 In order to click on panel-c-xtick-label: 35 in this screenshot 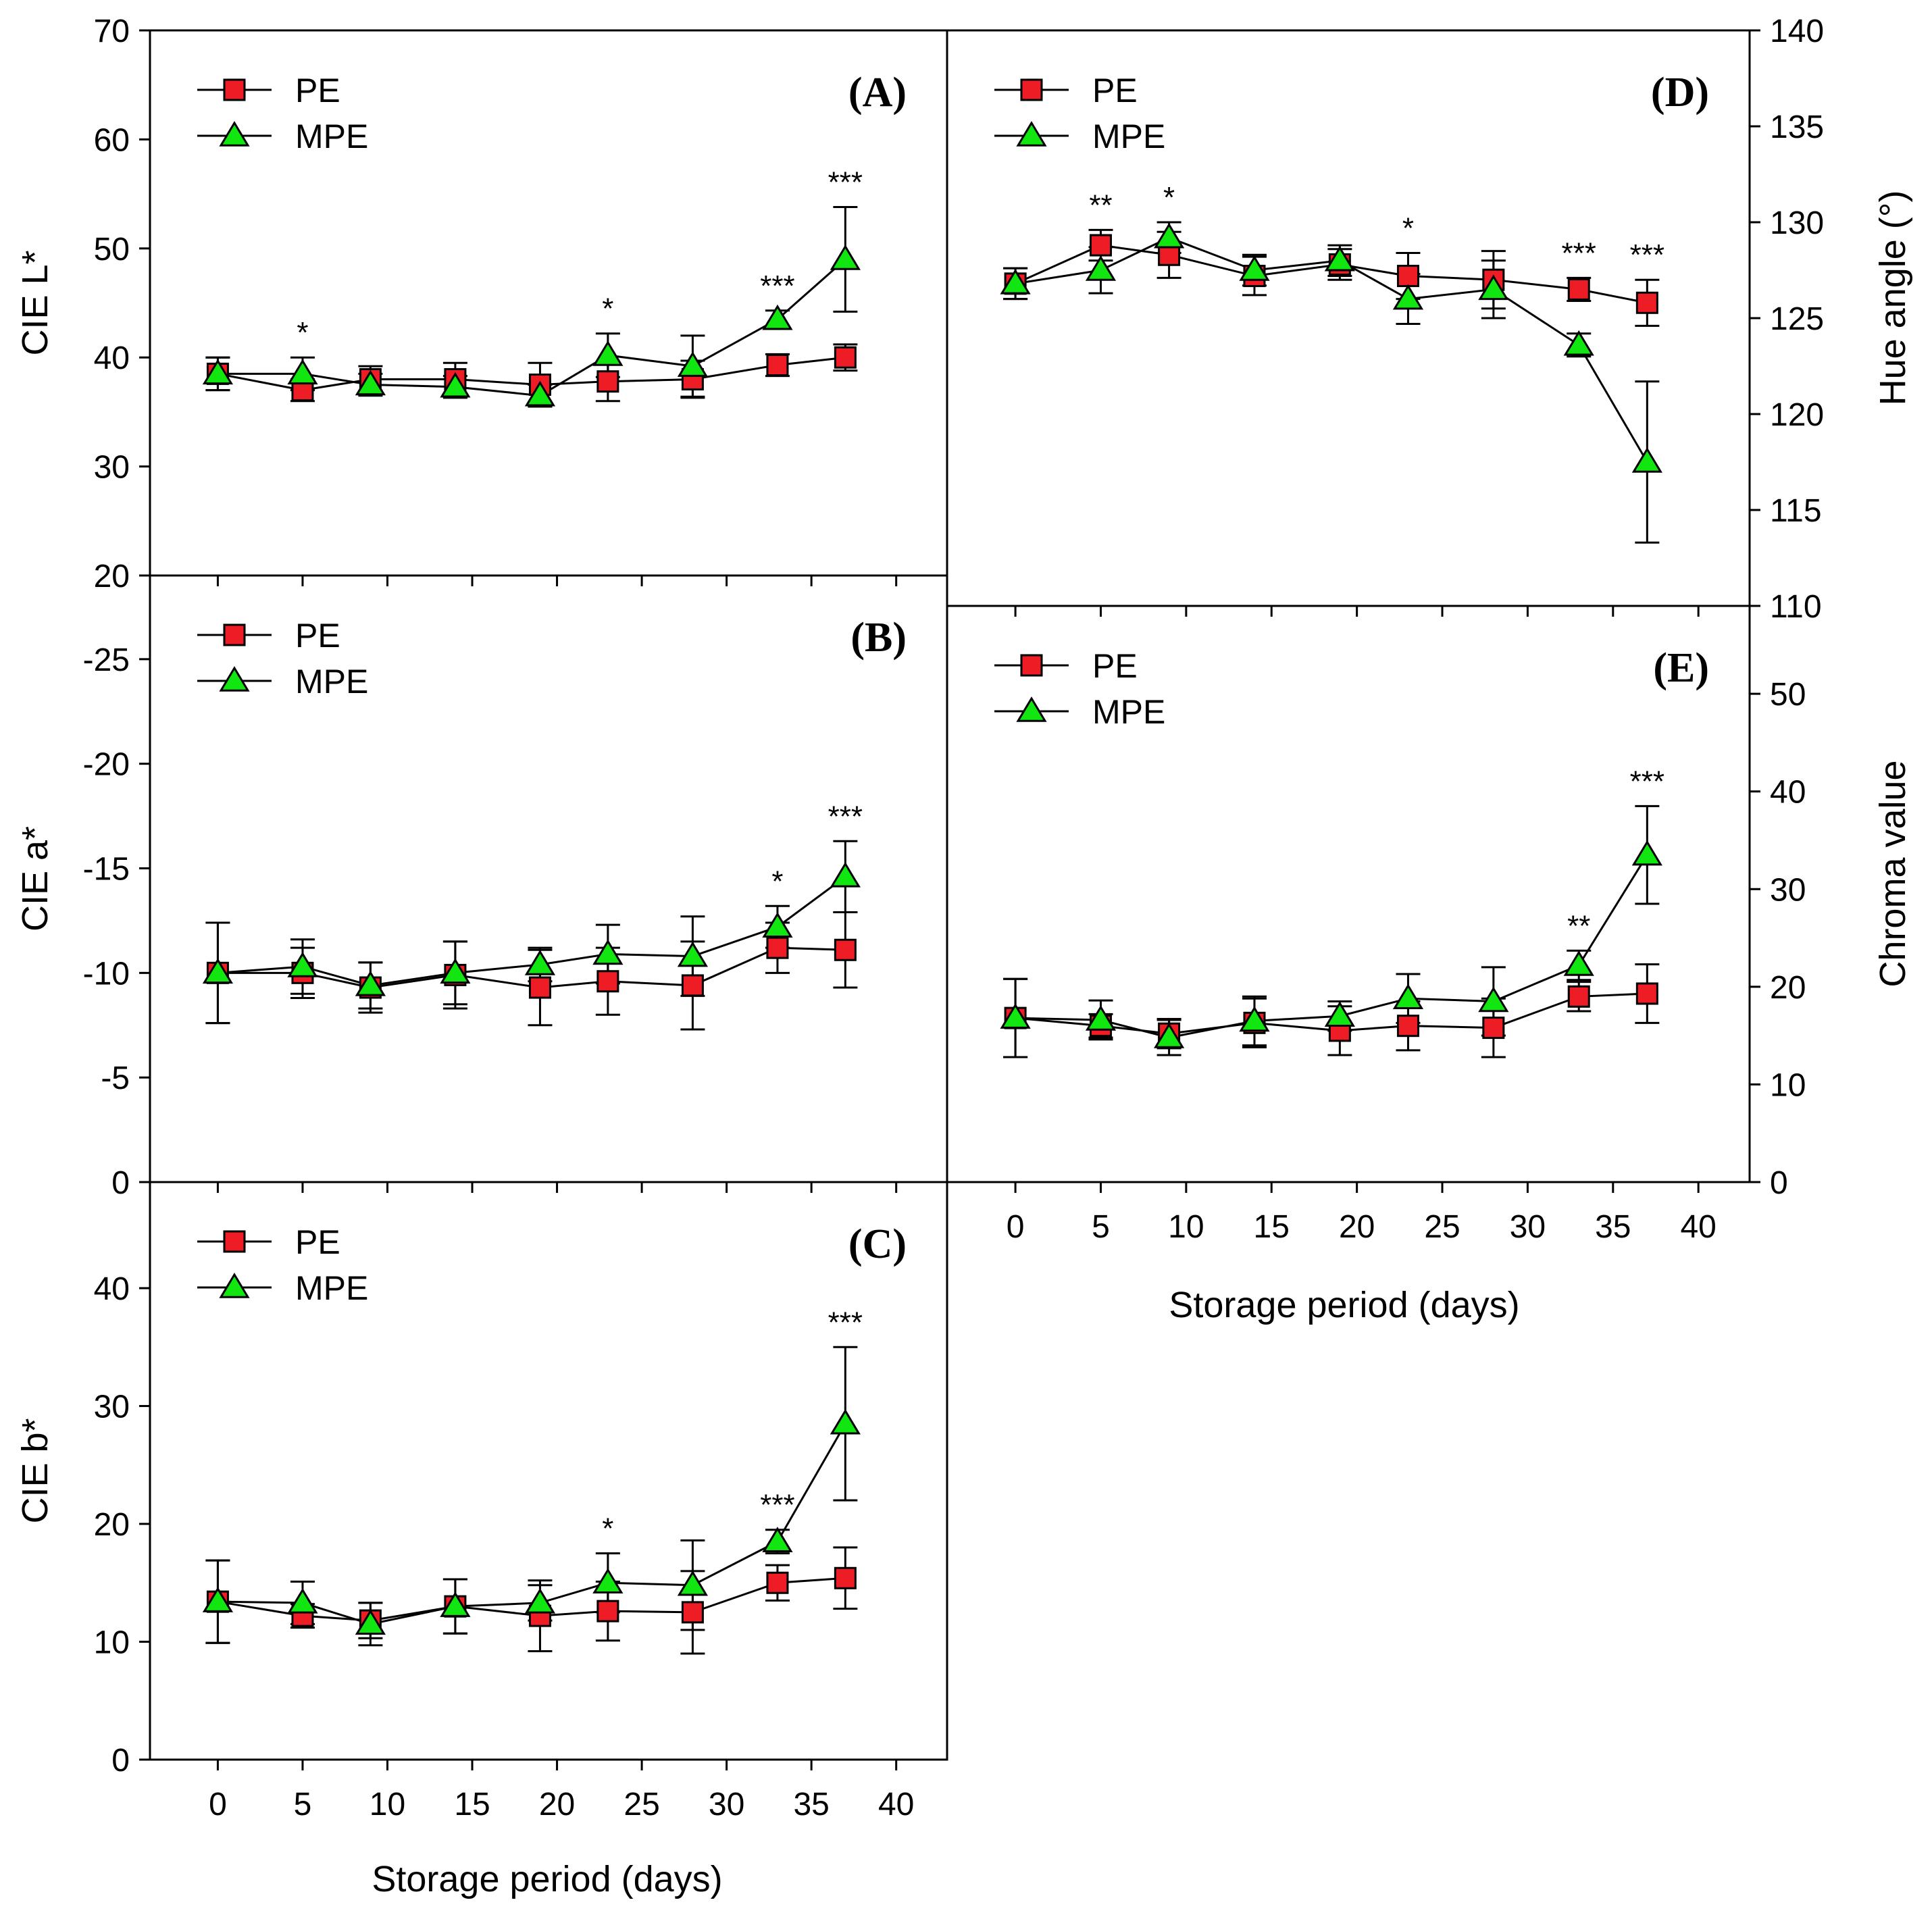, I will do `click(811, 1804)`.